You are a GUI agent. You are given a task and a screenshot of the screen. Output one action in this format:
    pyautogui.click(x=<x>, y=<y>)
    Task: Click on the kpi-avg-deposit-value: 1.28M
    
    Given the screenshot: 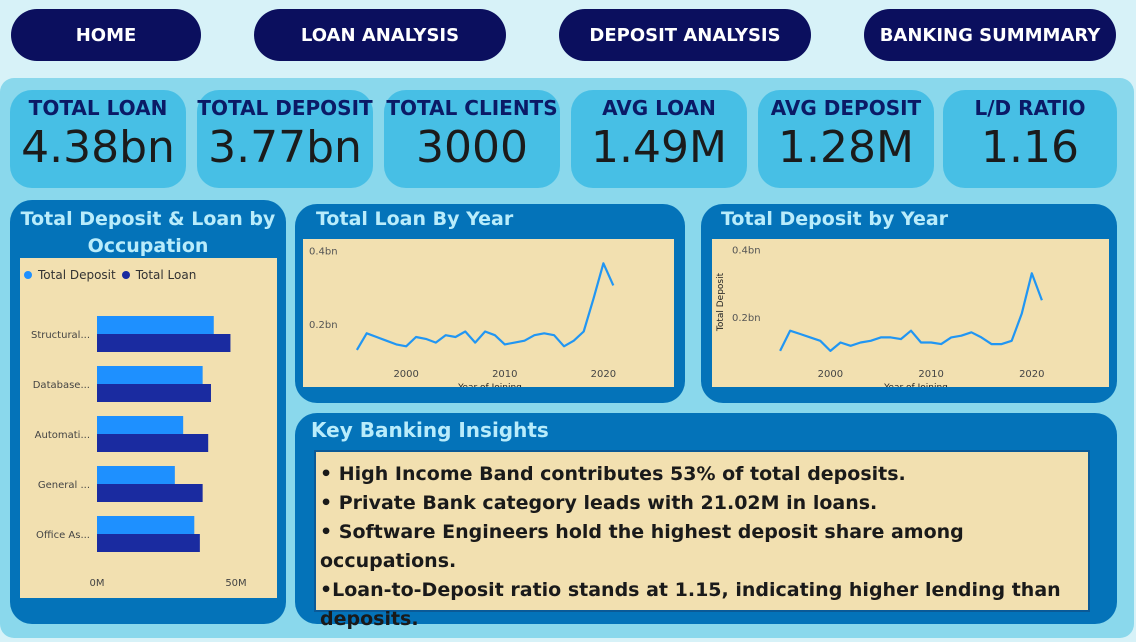 What is the action you would take?
    pyautogui.click(x=846, y=147)
    